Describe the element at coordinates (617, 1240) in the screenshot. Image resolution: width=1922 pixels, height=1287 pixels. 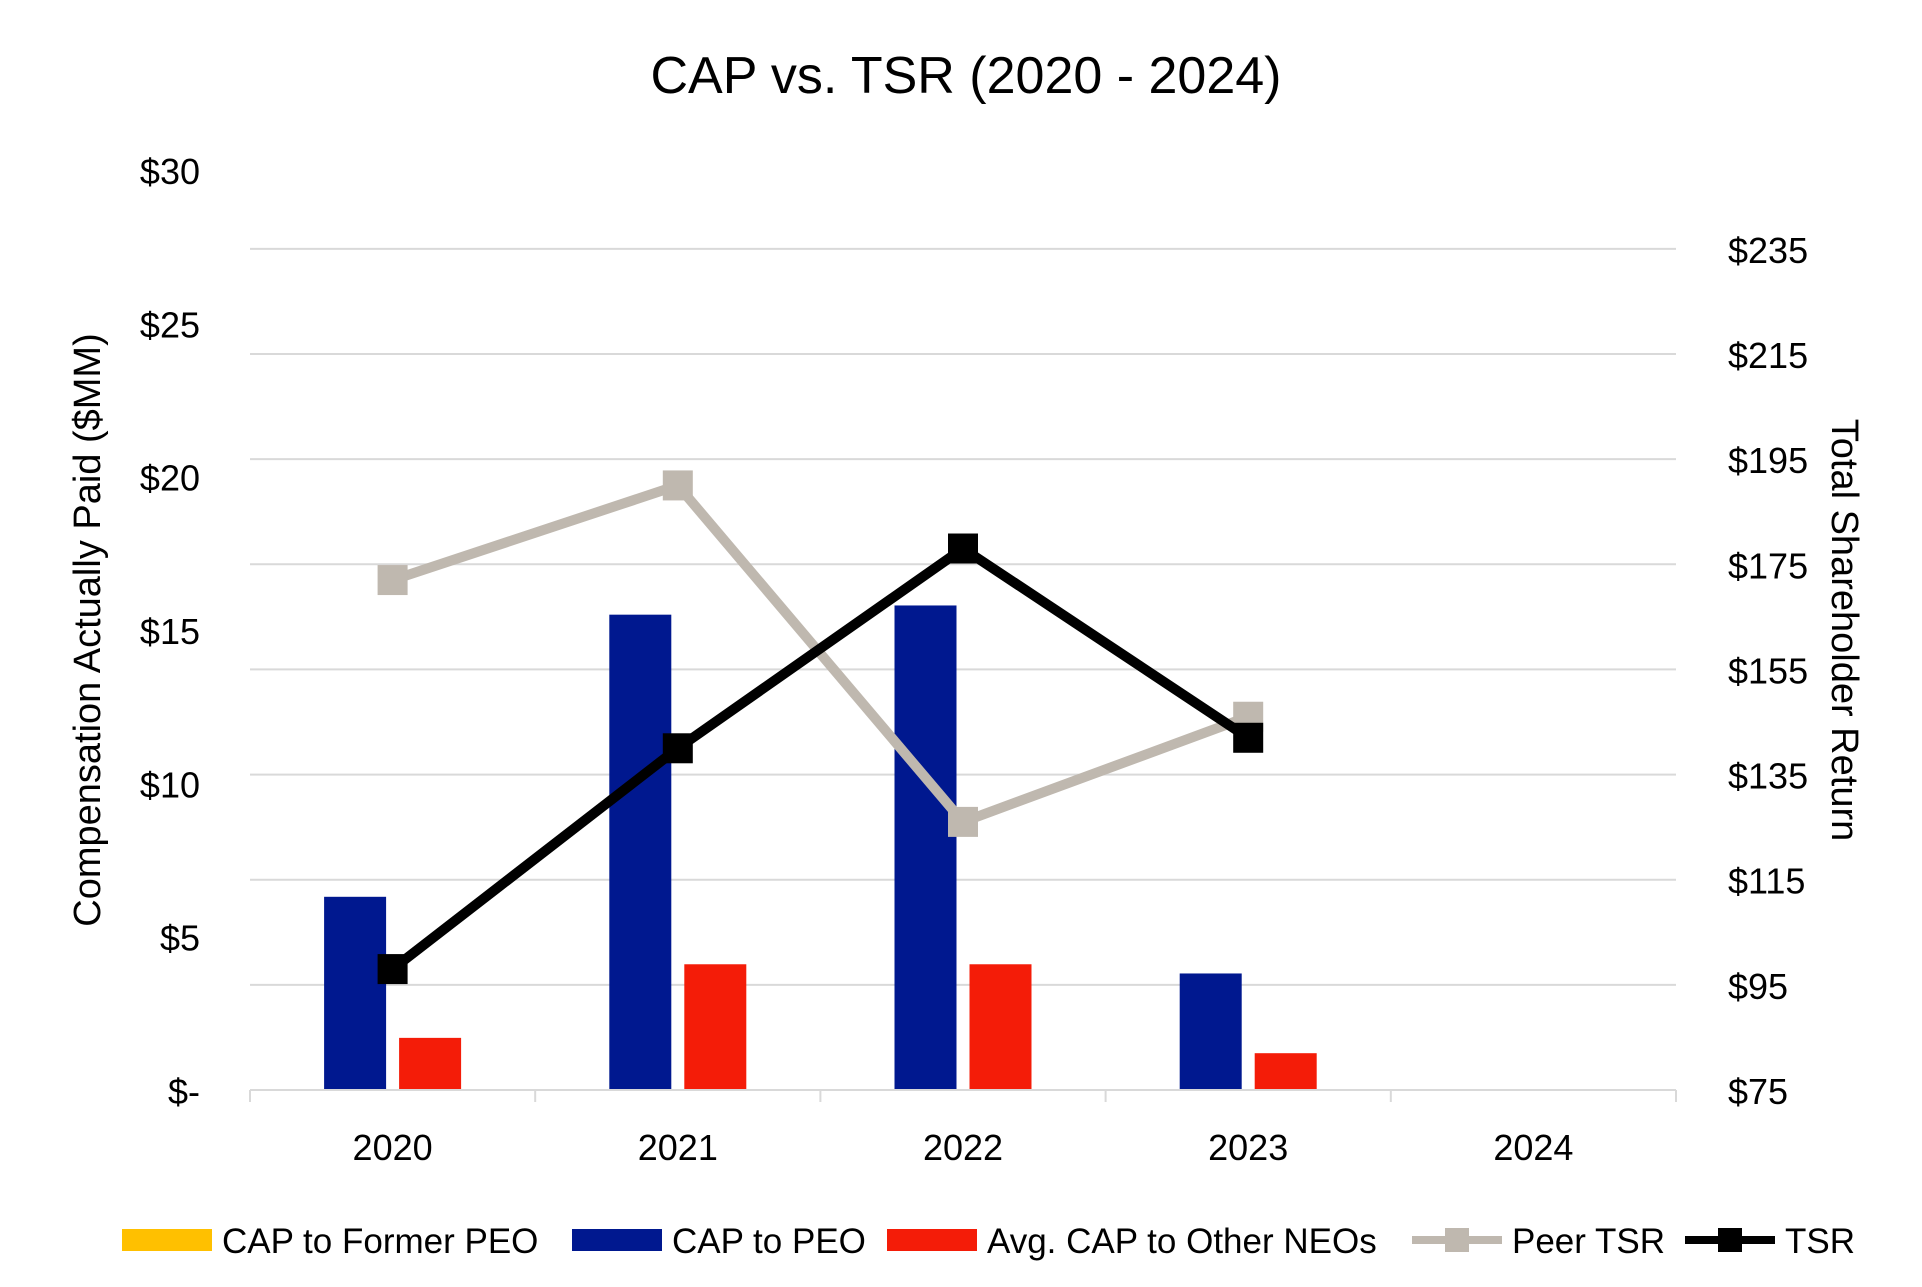
I see `legend-swatch-cap-to-peo` at that location.